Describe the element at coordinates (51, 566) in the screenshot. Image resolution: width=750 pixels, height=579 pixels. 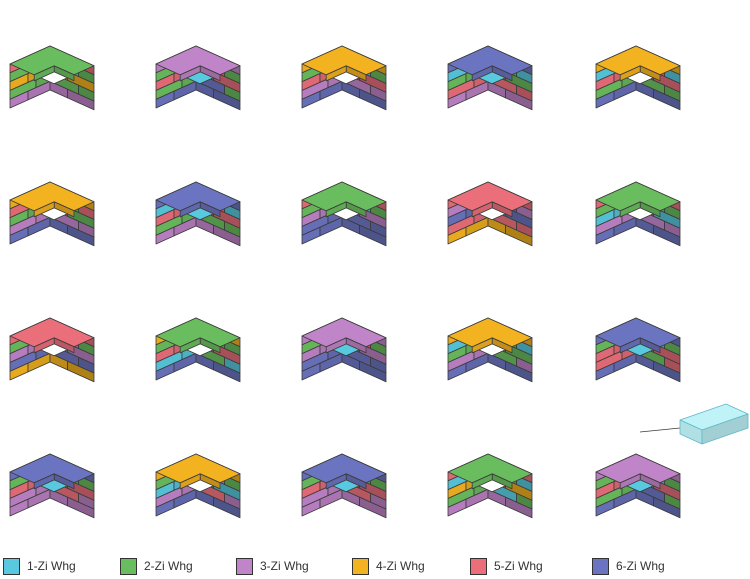
I see `legend-label: 1-Zi Whg` at that location.